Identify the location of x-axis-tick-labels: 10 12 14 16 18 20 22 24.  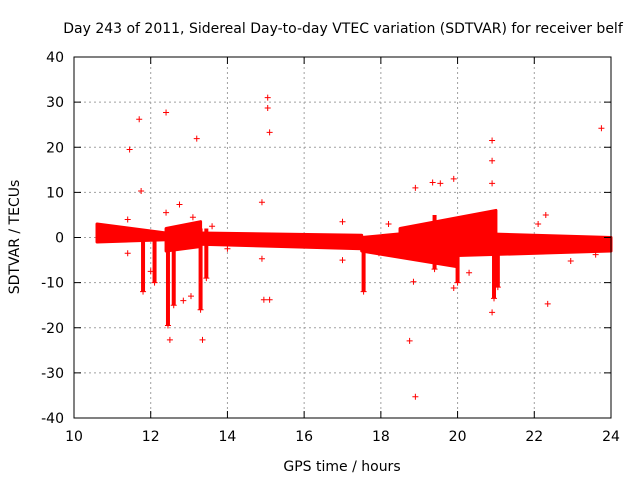
(342, 437).